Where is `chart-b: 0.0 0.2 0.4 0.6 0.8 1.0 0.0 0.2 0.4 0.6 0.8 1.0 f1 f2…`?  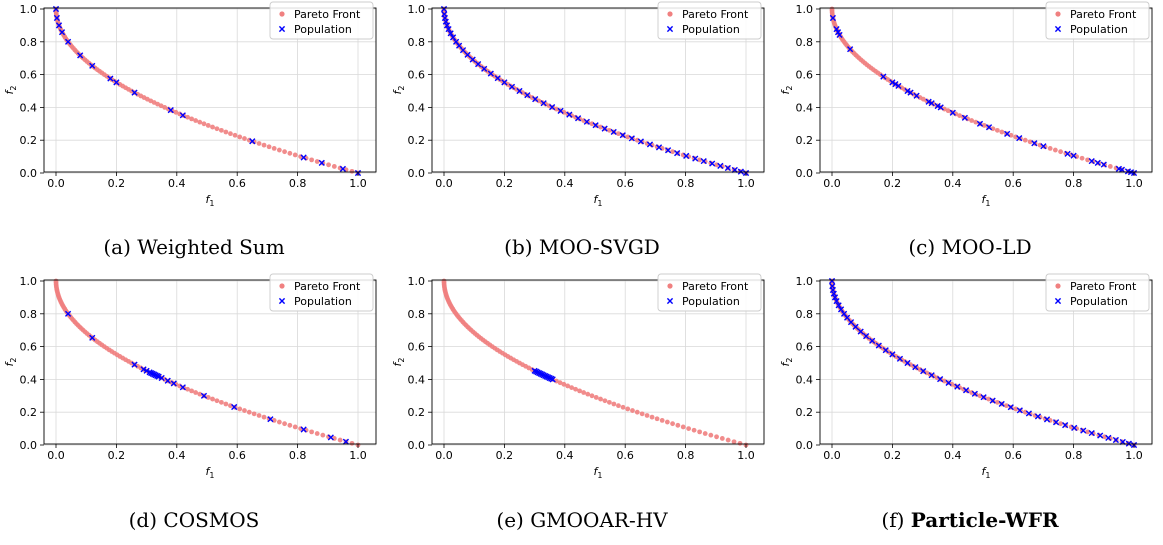 chart-b: 0.0 0.2 0.4 0.6 0.8 1.0 0.0 0.2 0.4 0.6 0.8 1.0 f1 f2… is located at coordinates (578, 104).